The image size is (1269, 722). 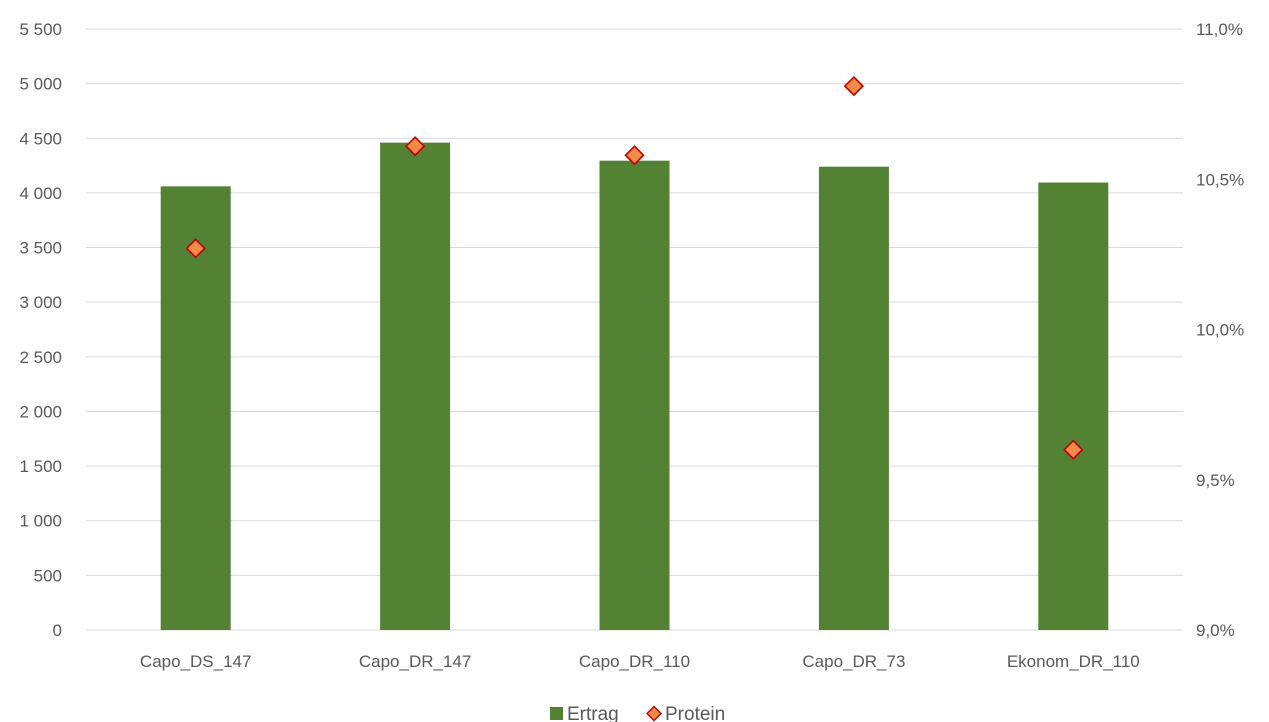 I want to click on legend: Ertrag Protein, so click(x=637, y=713).